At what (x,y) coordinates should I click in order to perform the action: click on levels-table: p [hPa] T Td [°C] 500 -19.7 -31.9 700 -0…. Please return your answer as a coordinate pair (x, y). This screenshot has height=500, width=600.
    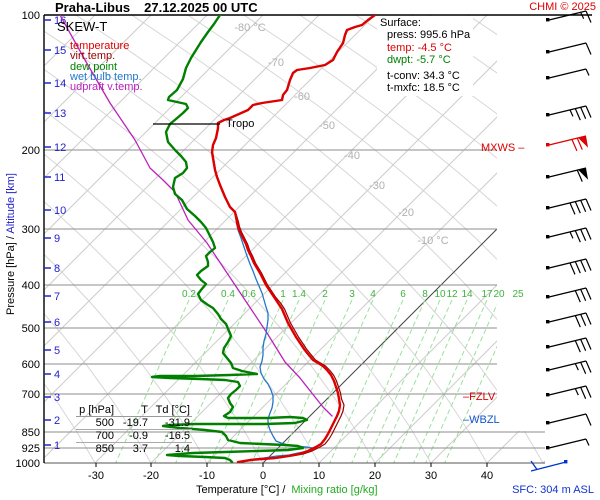
    Looking at the image, I should click on (134, 429).